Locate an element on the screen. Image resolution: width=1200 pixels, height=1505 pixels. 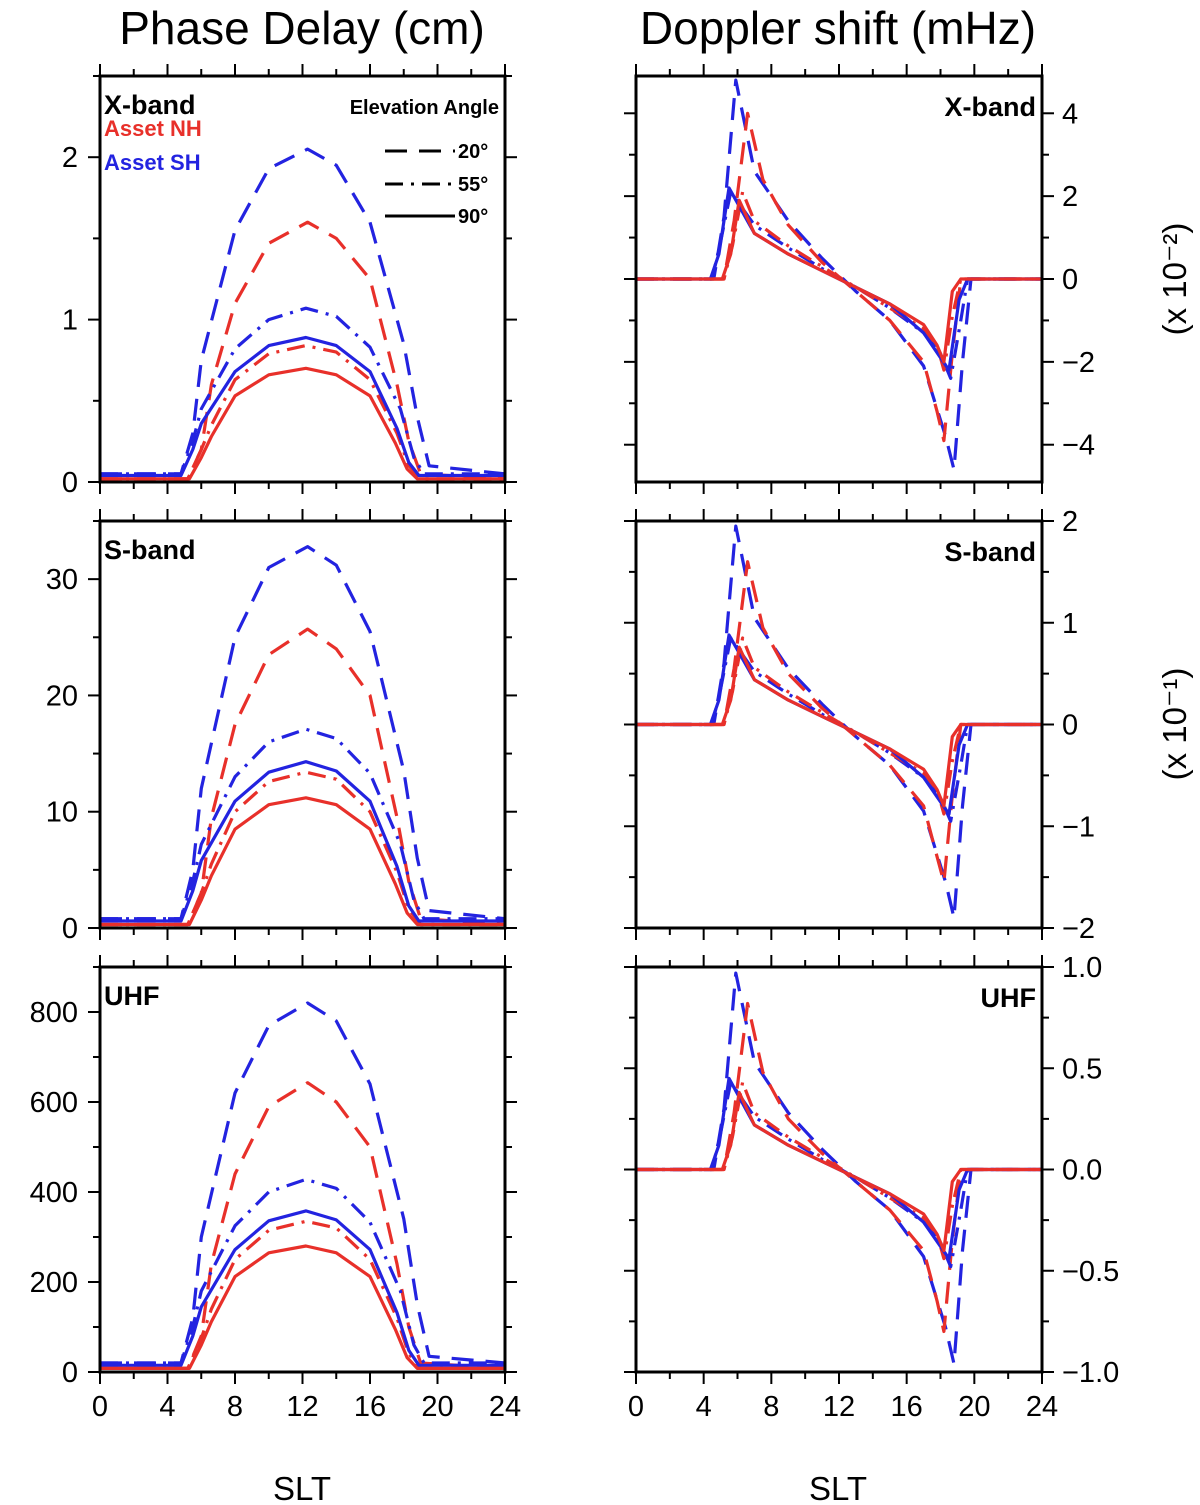
ytick-label-phase-uhf-800: 800 is located at coordinates (54, 1013).